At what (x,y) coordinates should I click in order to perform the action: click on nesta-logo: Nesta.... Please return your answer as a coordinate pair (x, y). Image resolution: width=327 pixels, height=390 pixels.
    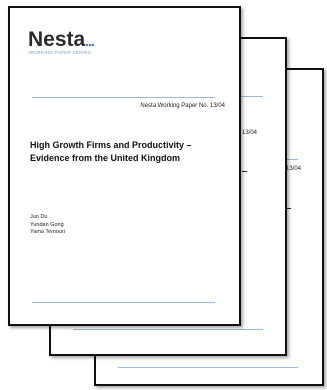
    Looking at the image, I should click on (61, 39).